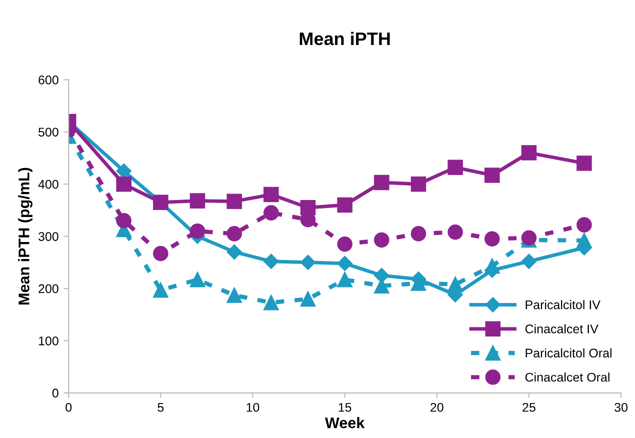  Describe the element at coordinates (567, 377) in the screenshot. I see `legend-label: Cinacalcet Oral` at that location.